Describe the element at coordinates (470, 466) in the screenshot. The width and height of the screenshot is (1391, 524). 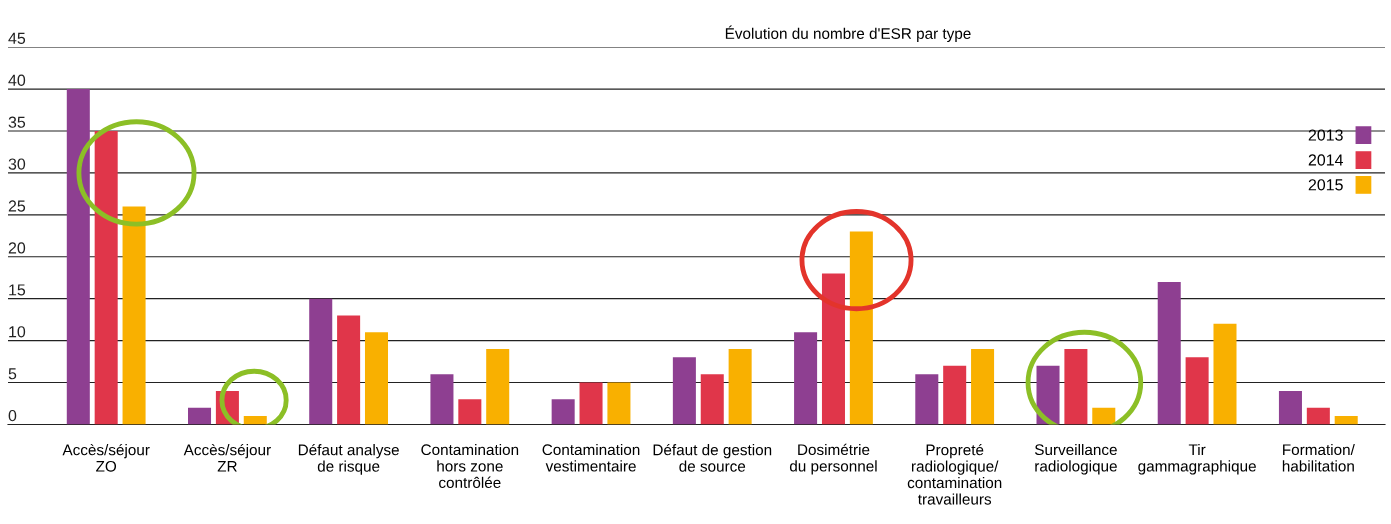
I see `x-tick-label: Contamination hors zone contrôlée` at that location.